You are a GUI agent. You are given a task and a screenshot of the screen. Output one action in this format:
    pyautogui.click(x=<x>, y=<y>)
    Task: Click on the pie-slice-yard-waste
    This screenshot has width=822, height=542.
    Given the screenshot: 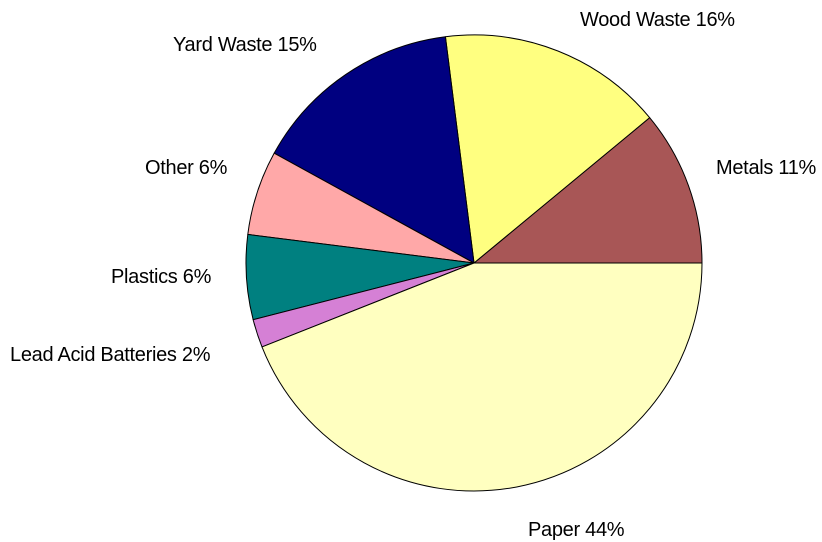 What is the action you would take?
    pyautogui.click(x=374, y=150)
    